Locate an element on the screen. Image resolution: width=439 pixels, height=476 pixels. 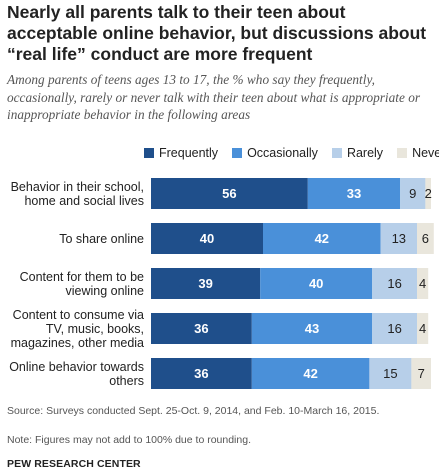
data-label-frequently: 39 is located at coordinates (205, 283).